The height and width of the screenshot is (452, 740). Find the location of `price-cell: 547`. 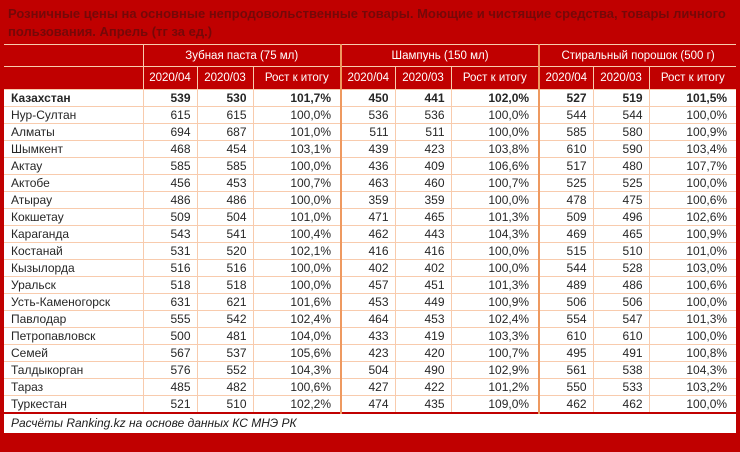

price-cell: 547 is located at coordinates (621, 319).